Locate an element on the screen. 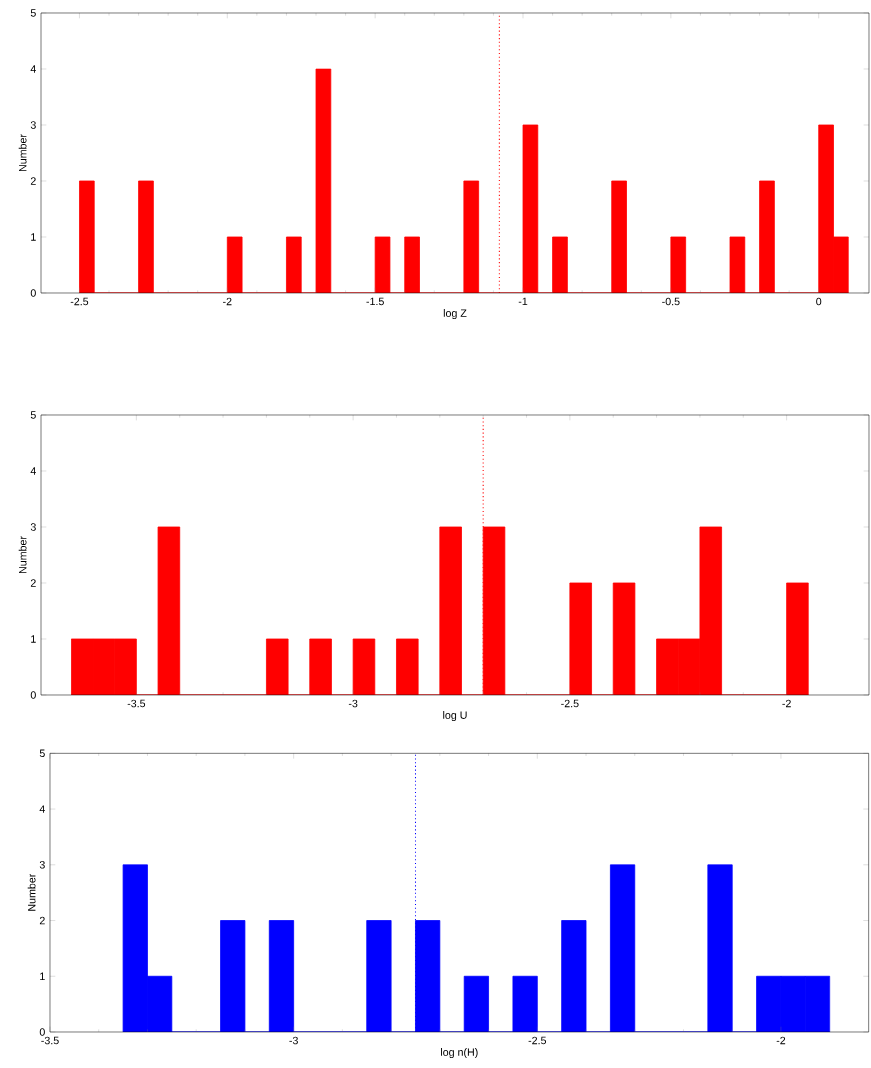 This screenshot has height=1068, width=871. x-tick-label: -0.5 is located at coordinates (671, 301).